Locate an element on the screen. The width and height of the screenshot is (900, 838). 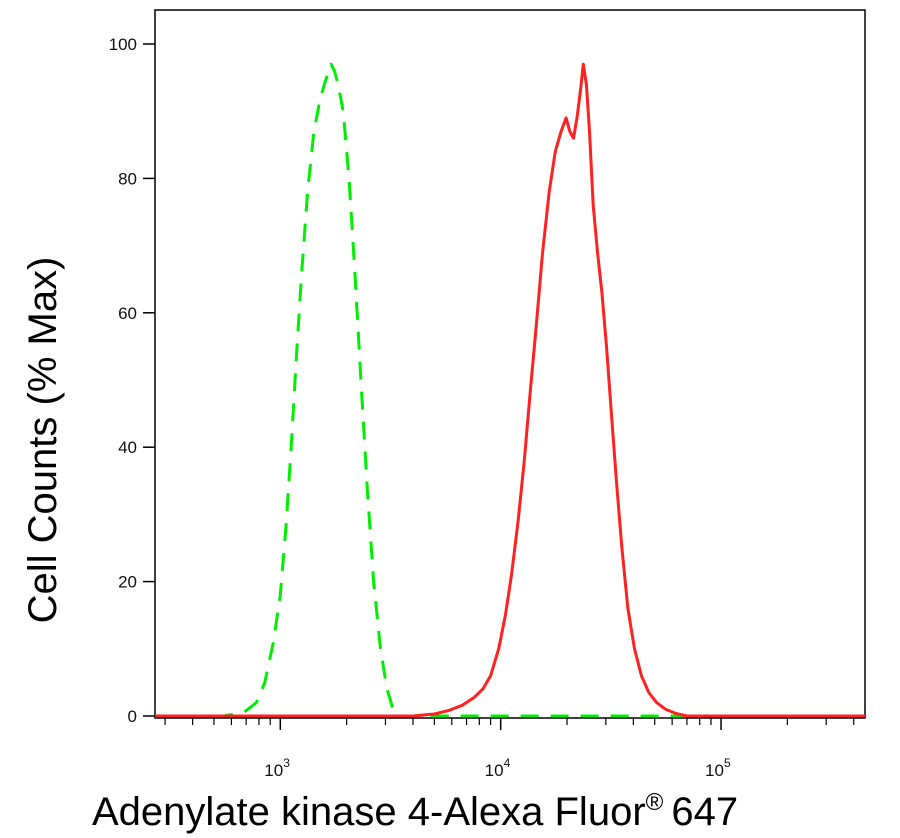
y-tick-label: 20 is located at coordinates (127, 582).